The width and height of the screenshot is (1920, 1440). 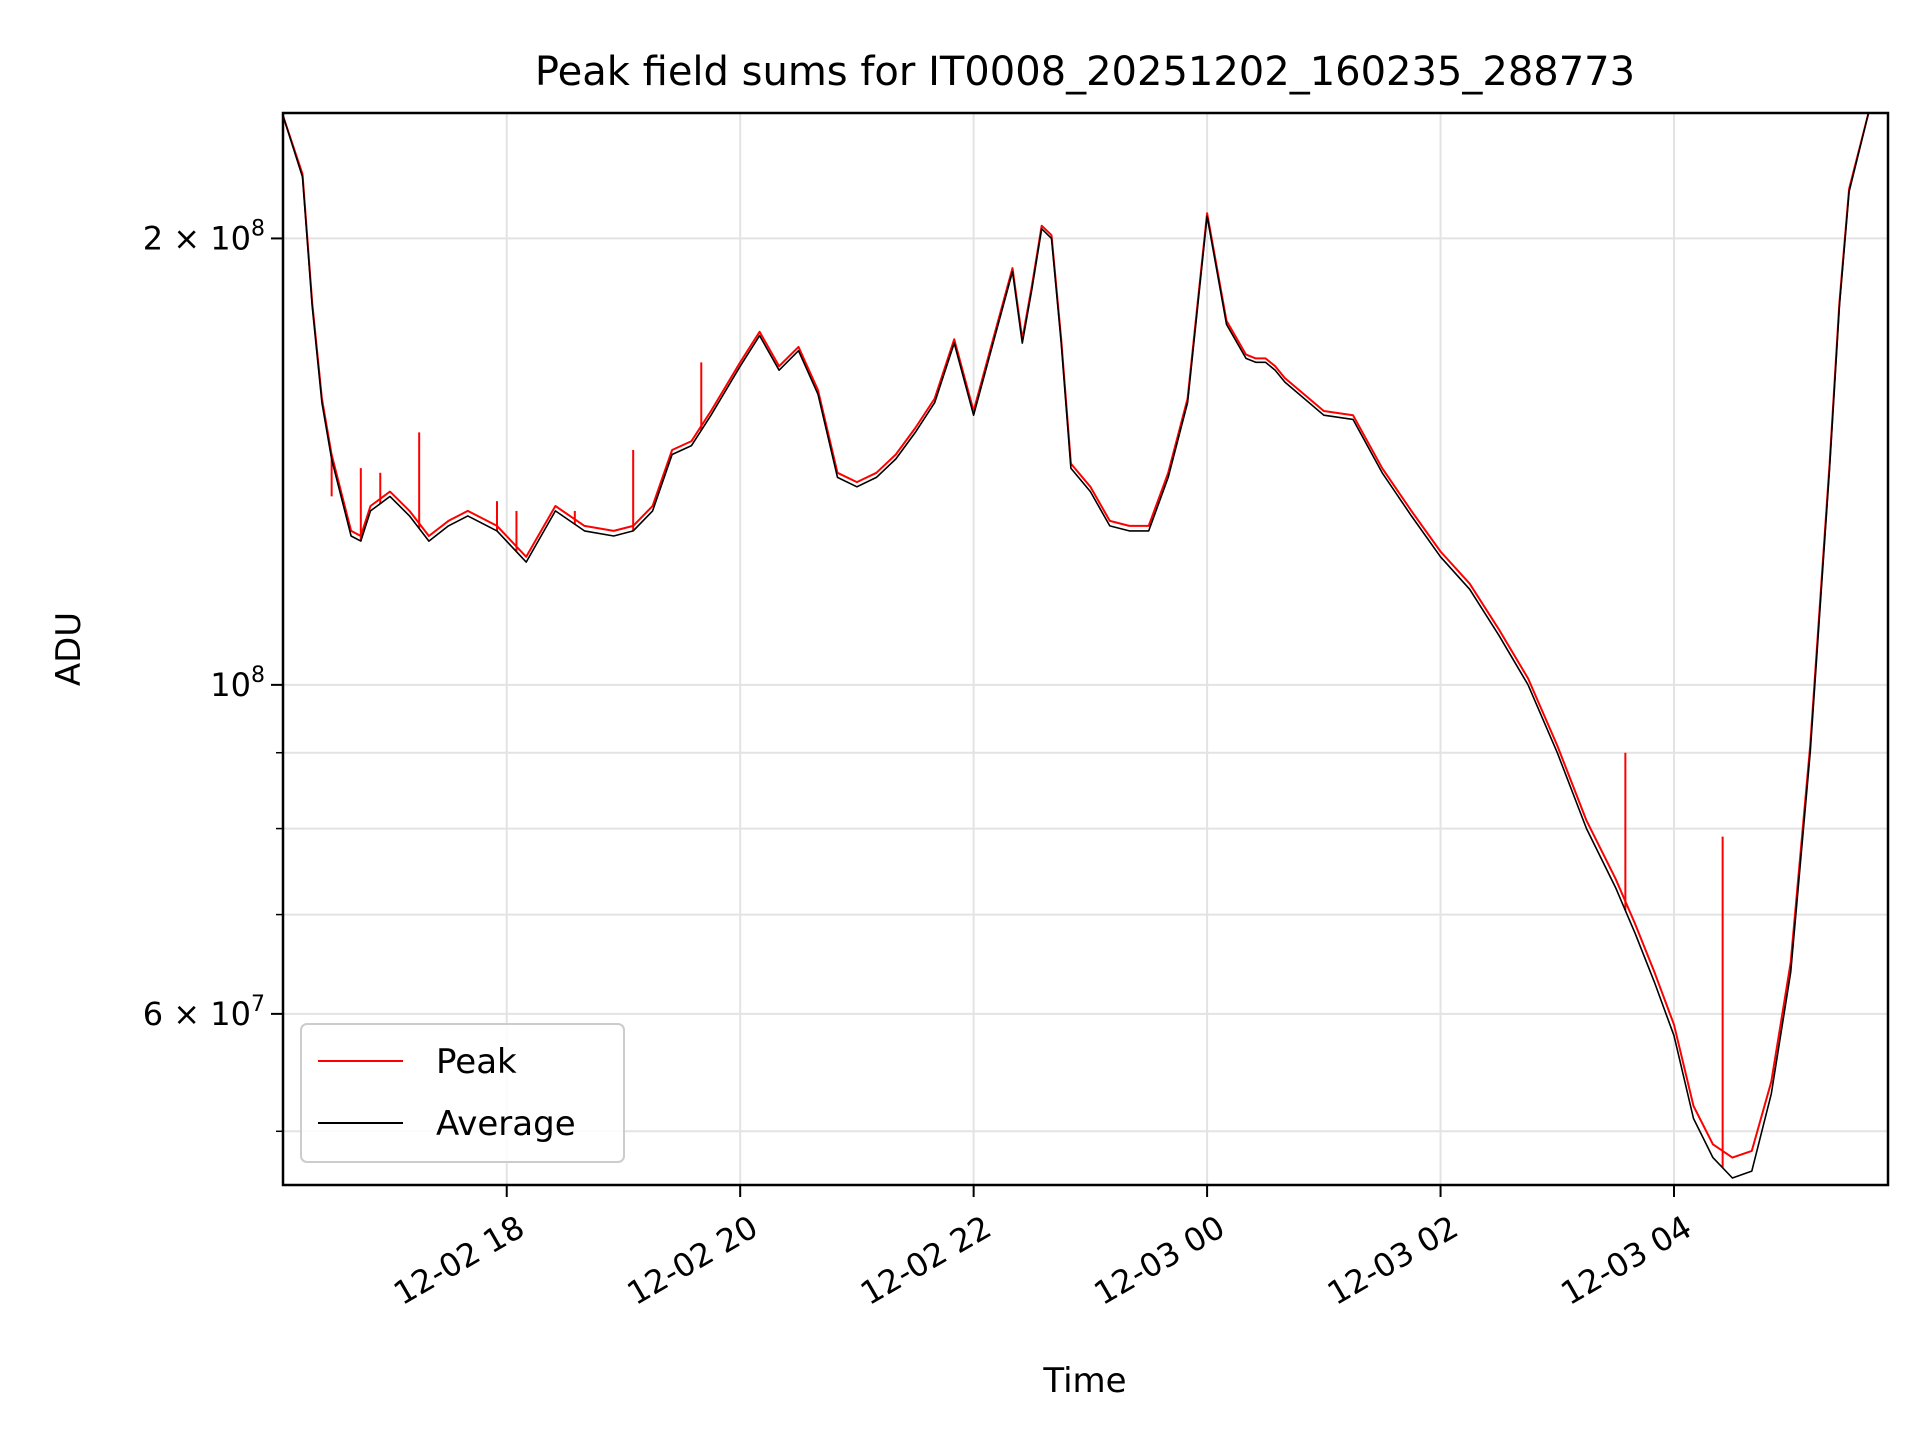 I want to click on x-tick-label: 12-03 04, so click(x=1626, y=1260).